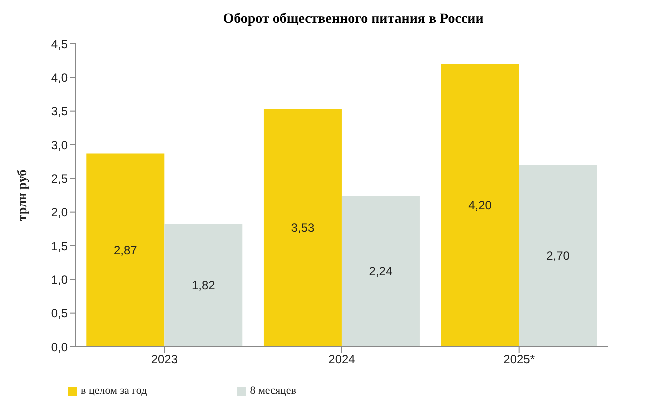  I want to click on y-axis-title: трлн руб, so click(22, 195).